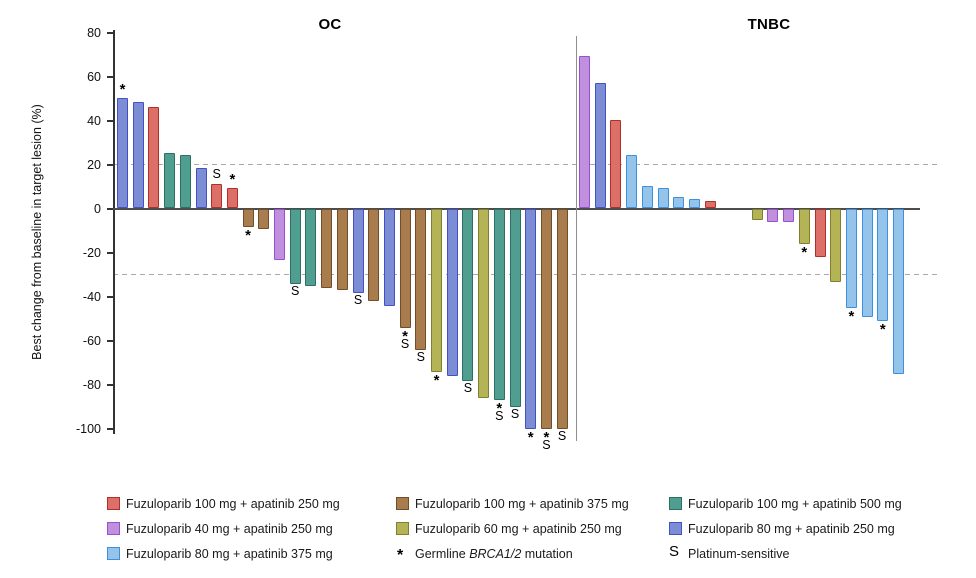  What do you see at coordinates (791, 529) in the screenshot?
I see `legend-label: Fuzuloparib 80 mg + apatinib 250 mg` at bounding box center [791, 529].